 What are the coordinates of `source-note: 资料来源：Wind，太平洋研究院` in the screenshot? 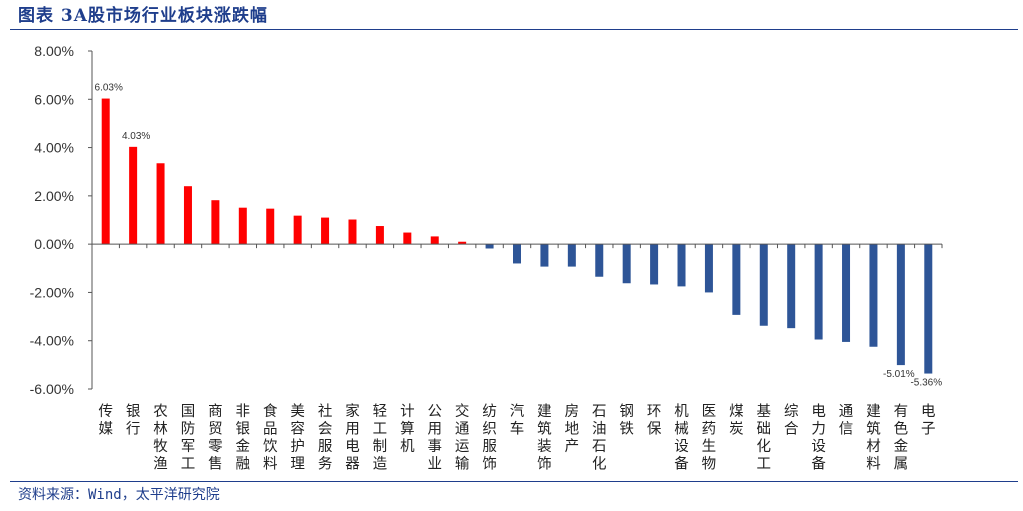 It's located at (119, 495).